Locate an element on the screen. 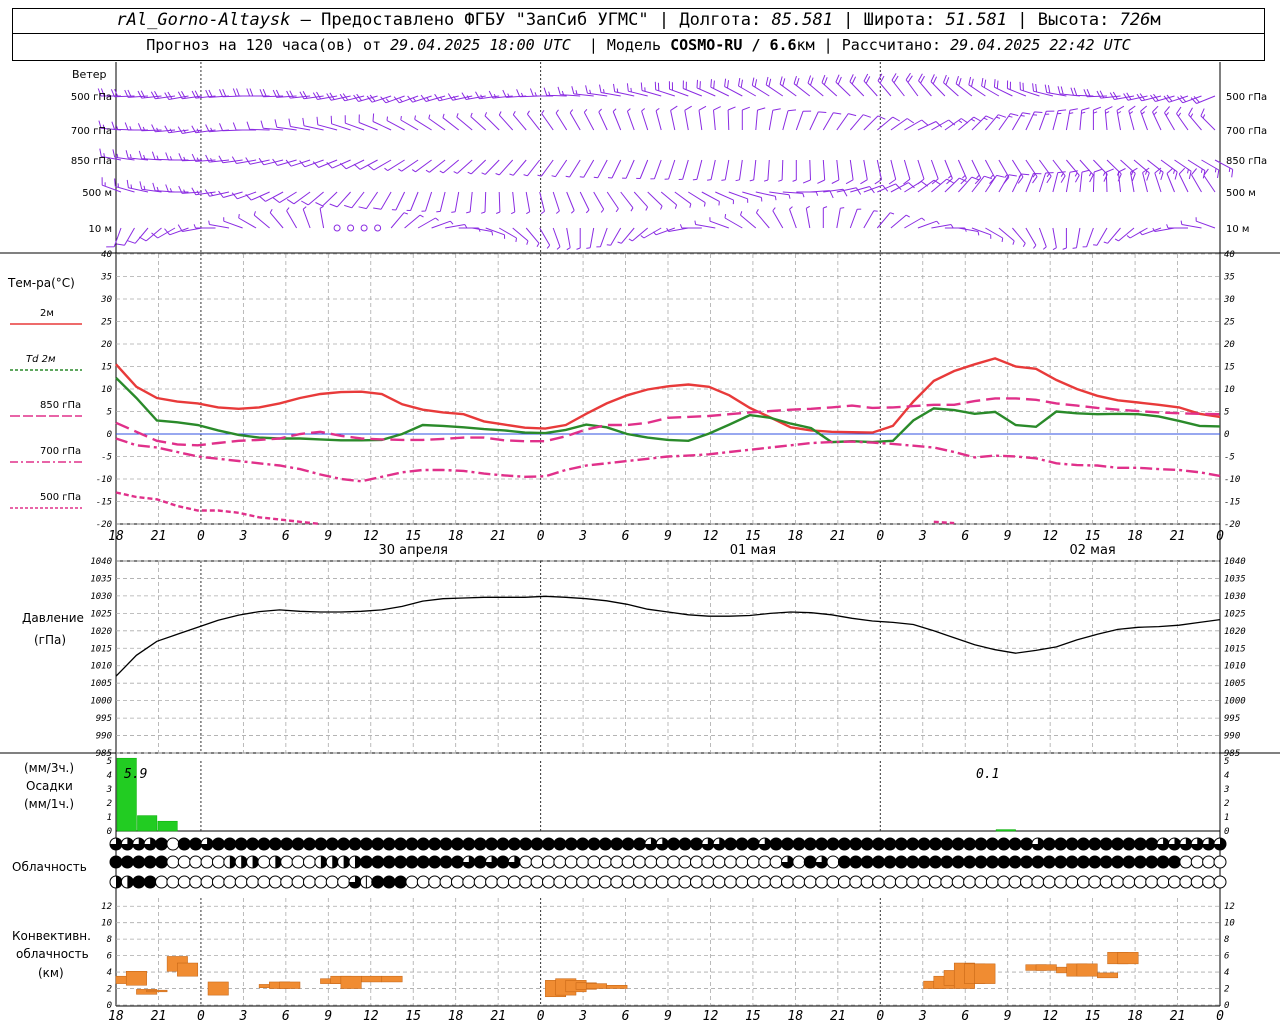  temp-ytick-left: 40 is located at coordinates (106, 255).